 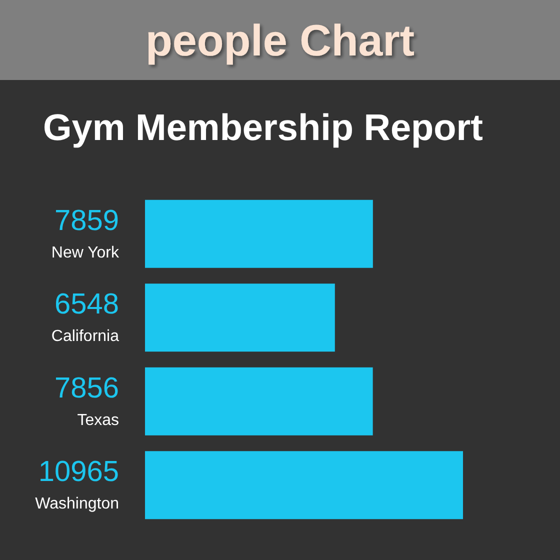 What do you see at coordinates (280, 41) in the screenshot?
I see `text: people Chart` at bounding box center [280, 41].